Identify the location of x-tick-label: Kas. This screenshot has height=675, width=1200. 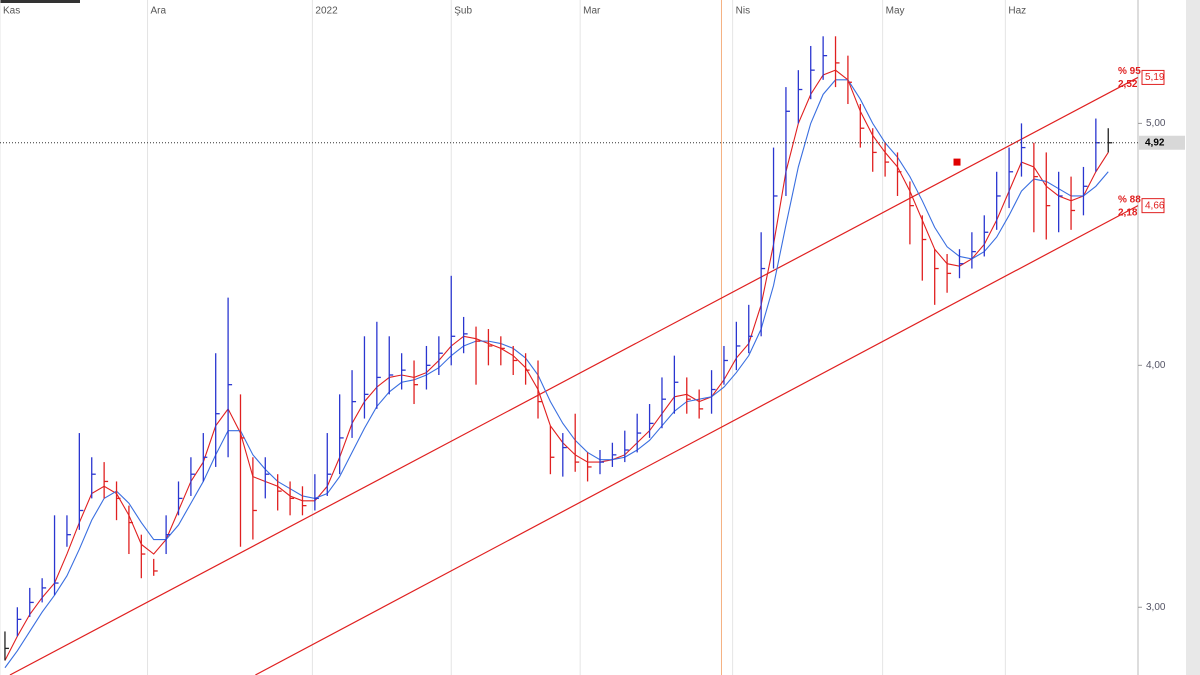
(11, 11).